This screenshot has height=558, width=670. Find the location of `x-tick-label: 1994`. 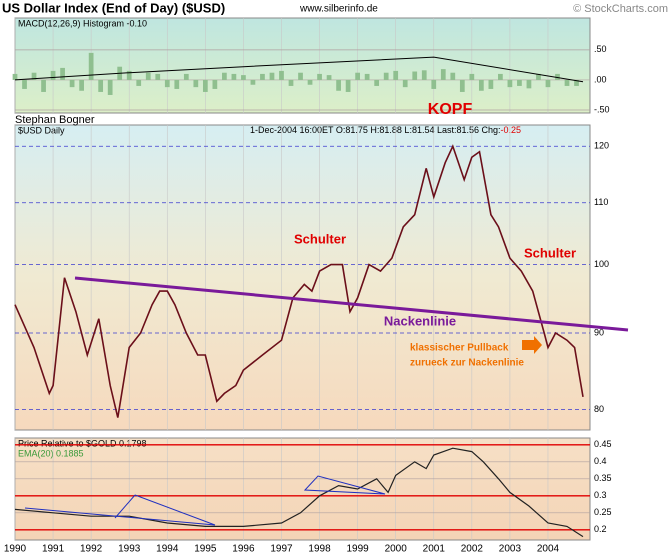

x-tick-label: 1994 is located at coordinates (167, 549).